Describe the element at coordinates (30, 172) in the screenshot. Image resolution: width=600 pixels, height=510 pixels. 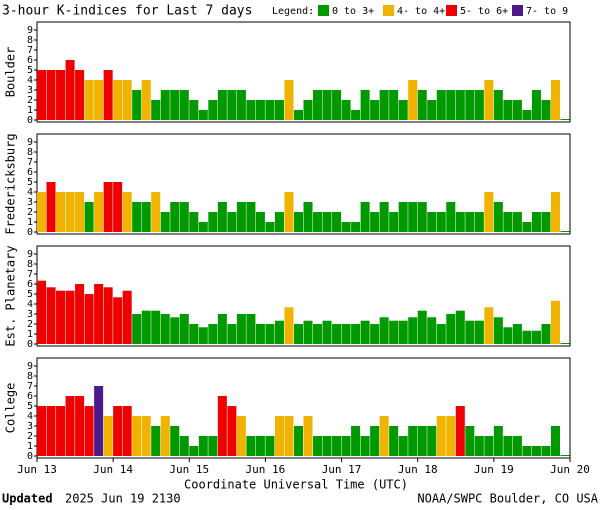
I see `y-tick-label: 6` at that location.